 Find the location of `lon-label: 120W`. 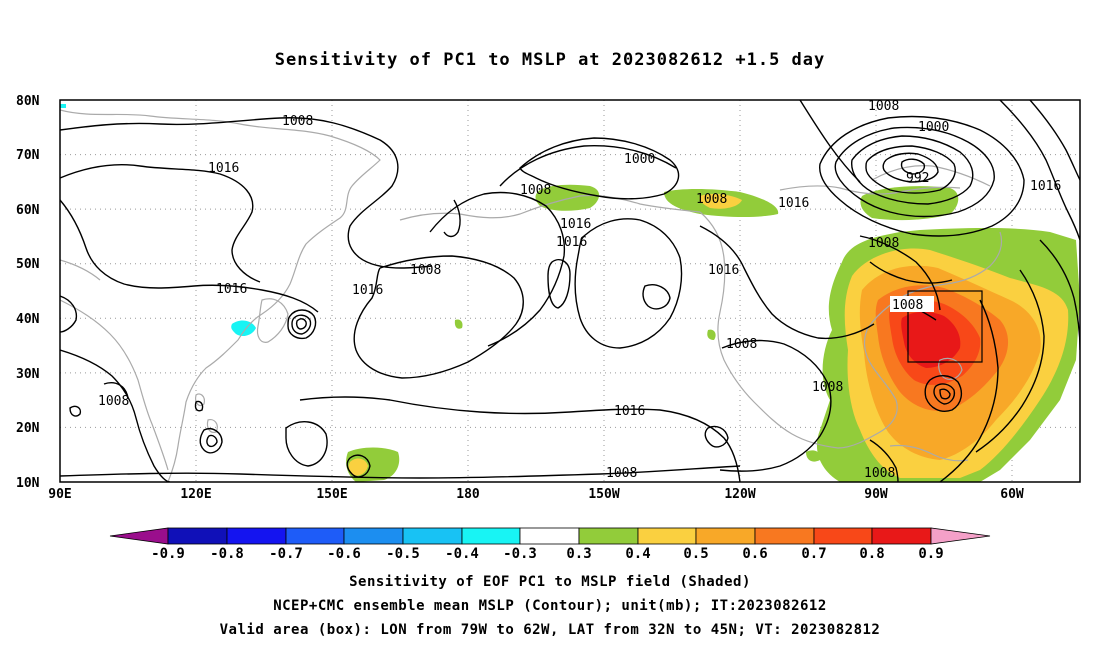

lon-label: 120W is located at coordinates (739, 494).